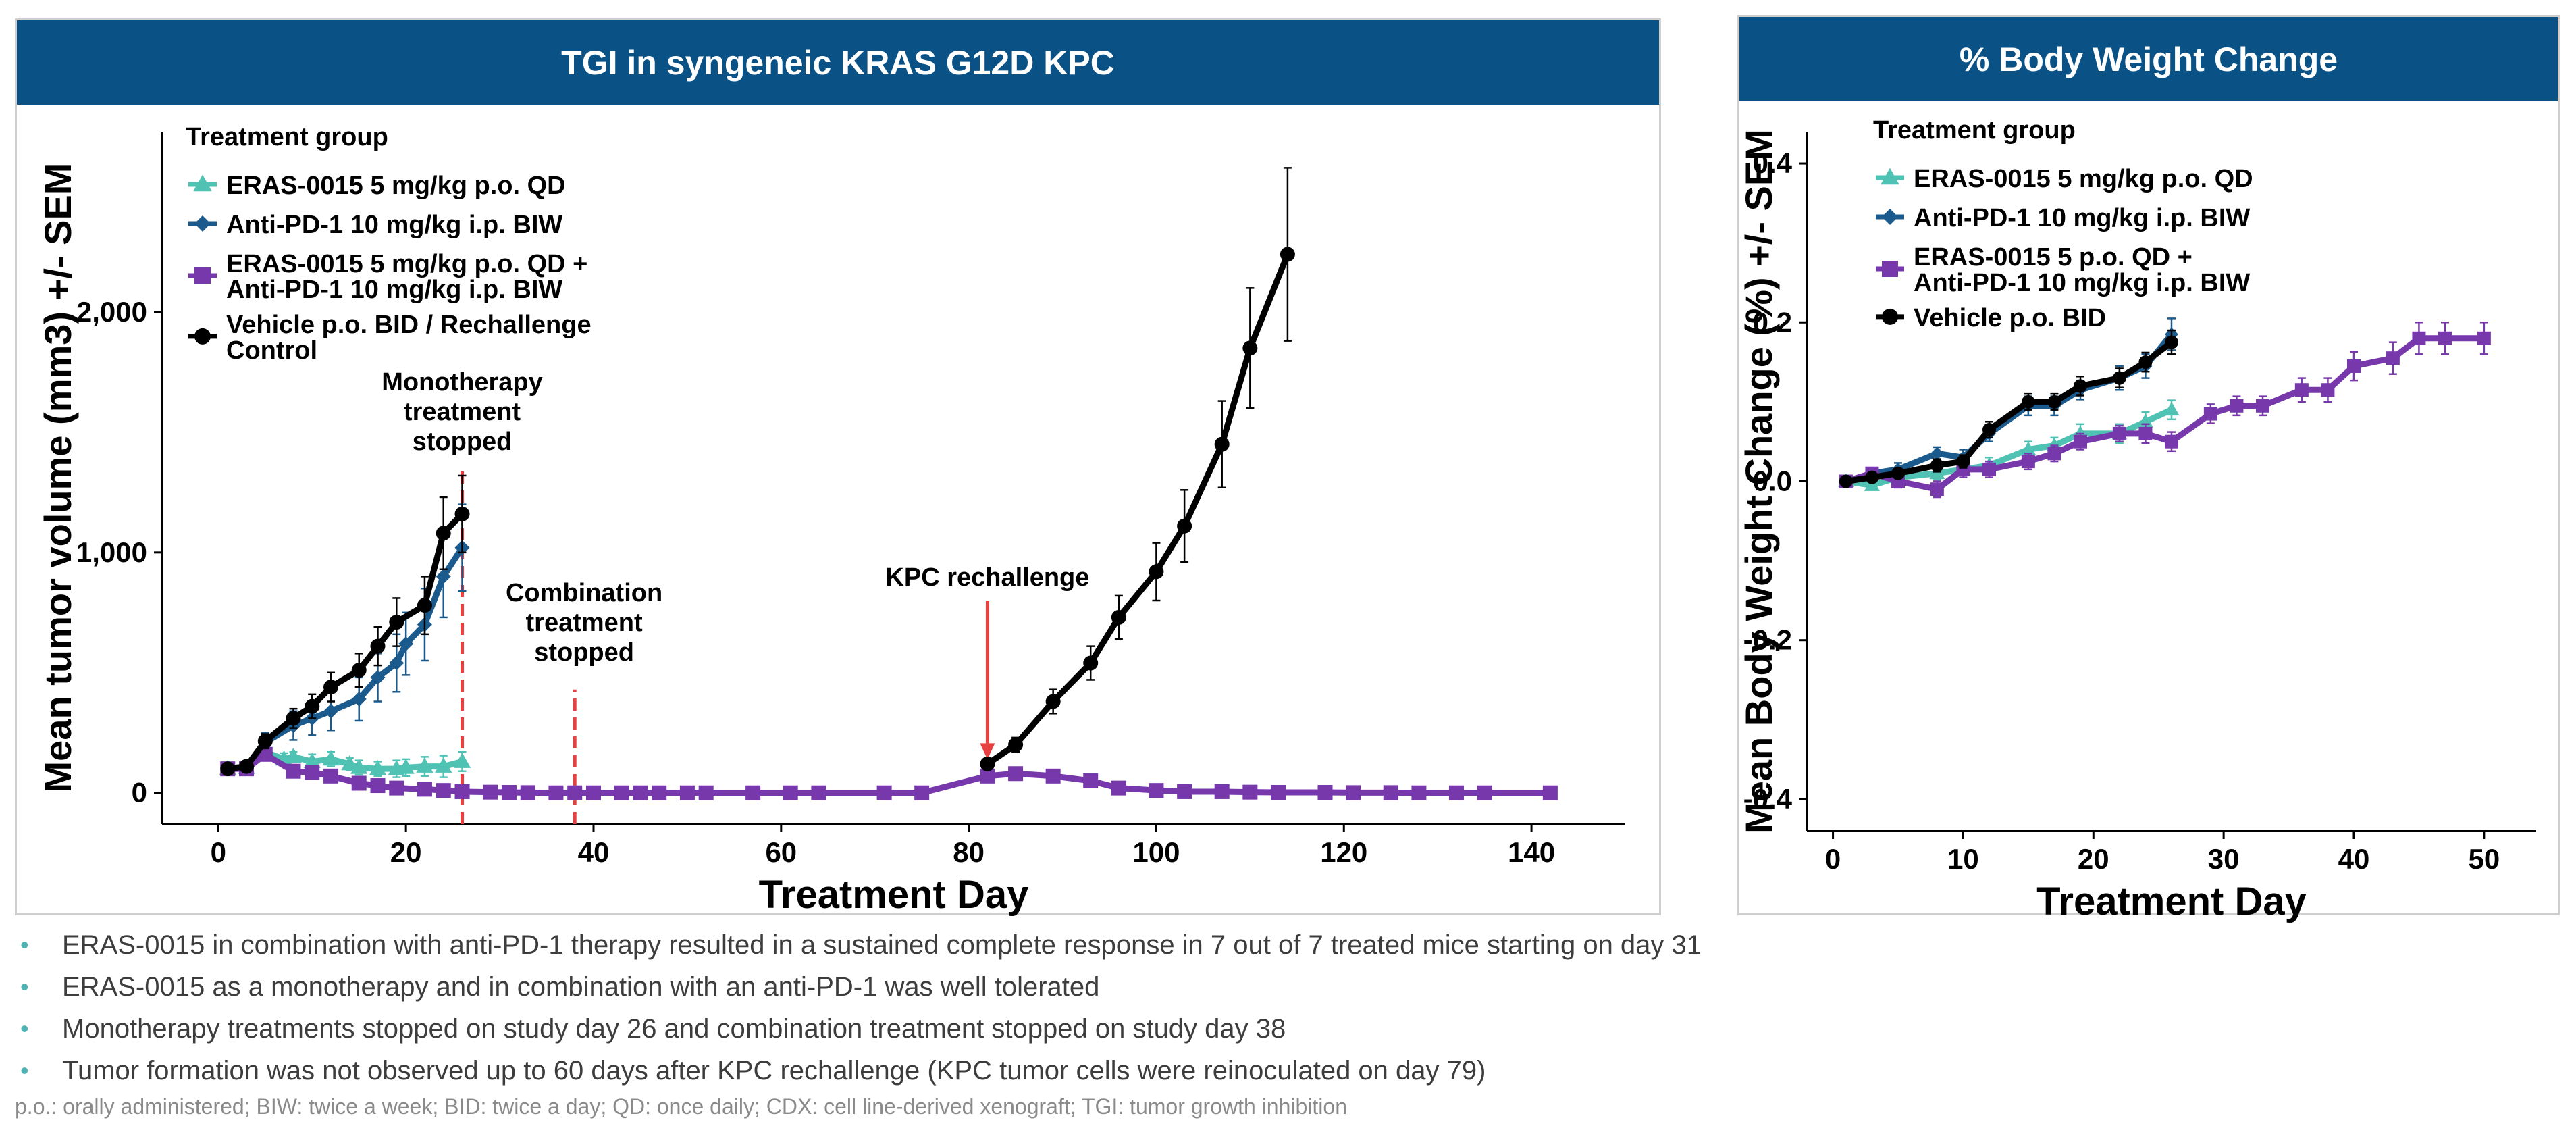 The height and width of the screenshot is (1122, 2576). I want to click on x-tick-label: 100, so click(1156, 852).